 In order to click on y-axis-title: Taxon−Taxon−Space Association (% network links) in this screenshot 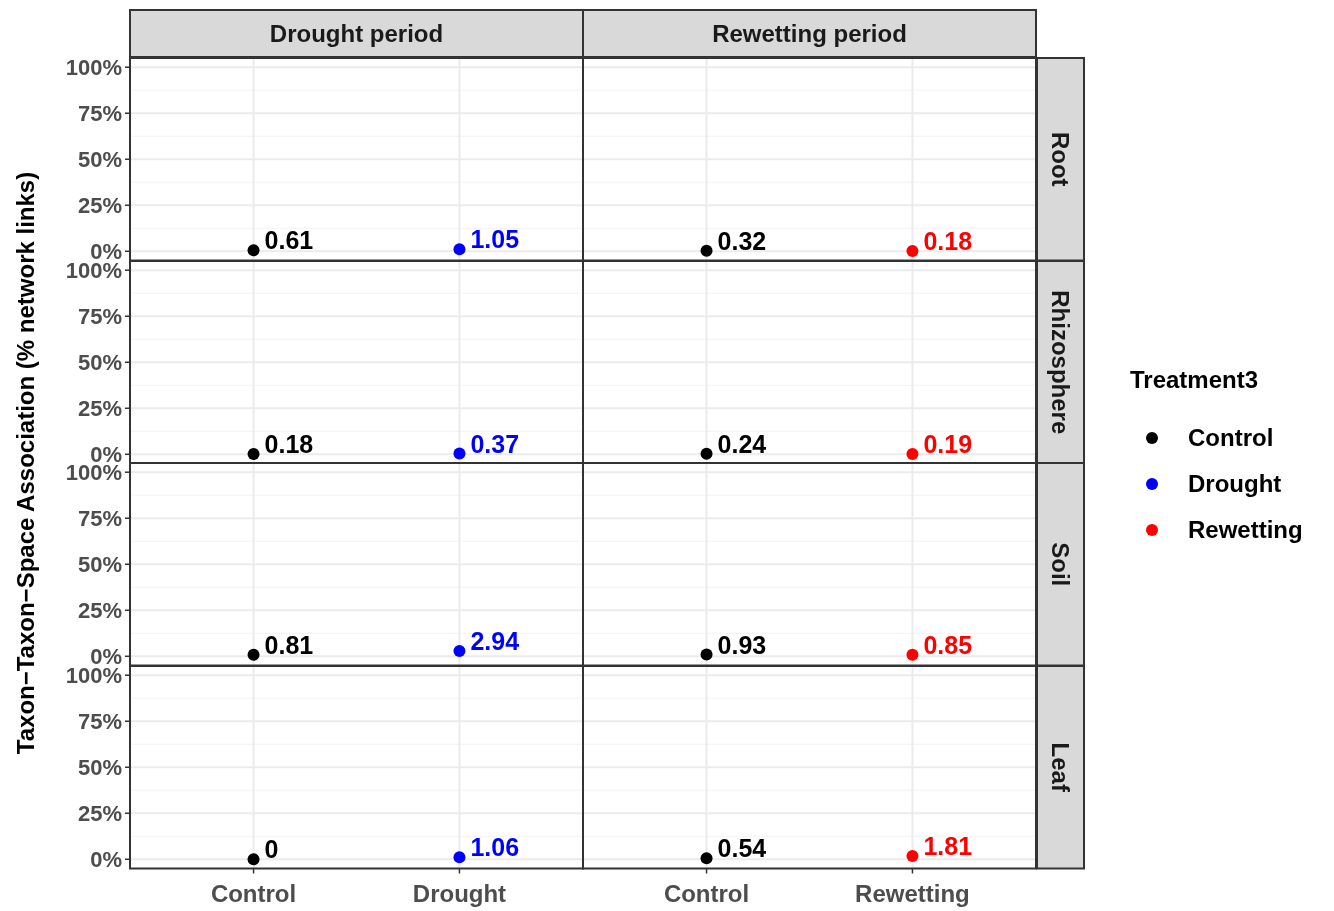, I will do `click(25, 463)`.